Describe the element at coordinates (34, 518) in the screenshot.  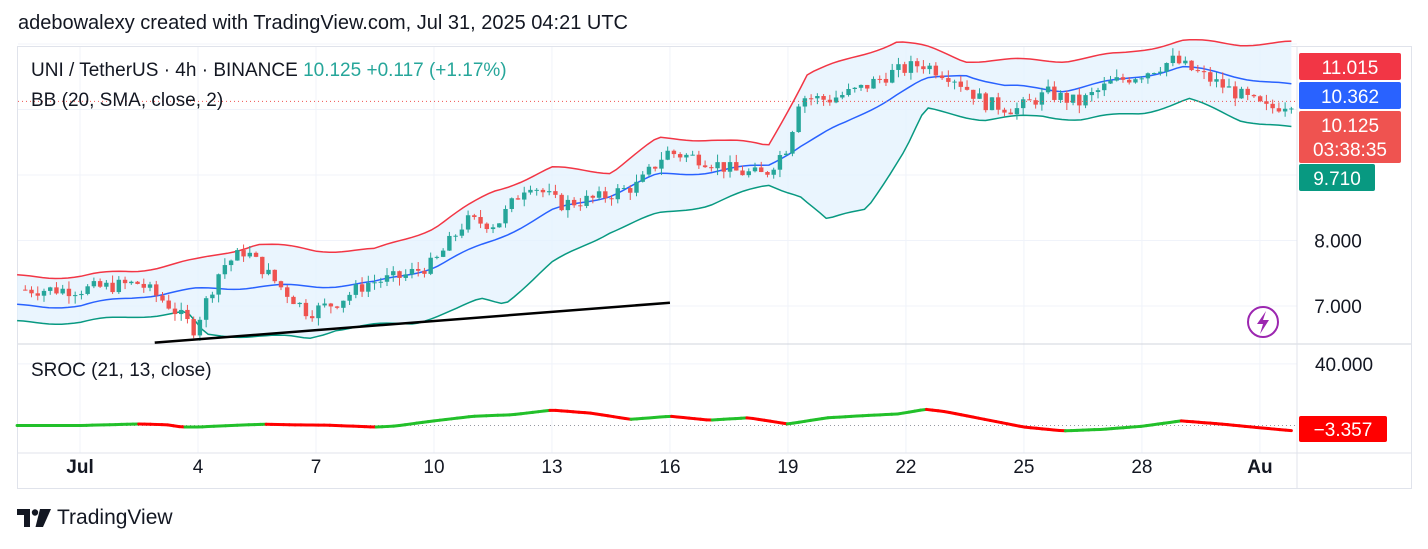
I see `tradingview-mark-icon` at that location.